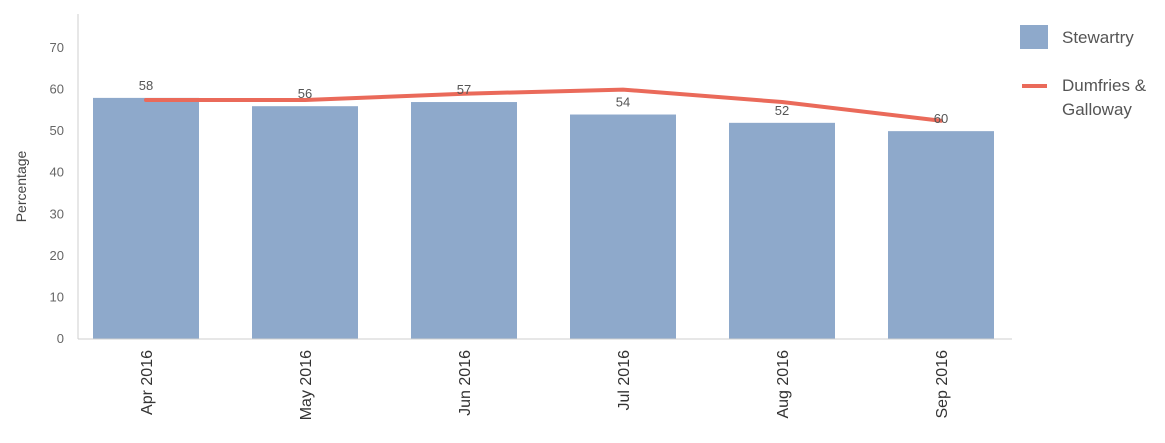 The width and height of the screenshot is (1165, 443). I want to click on data-label: 58, so click(146, 85).